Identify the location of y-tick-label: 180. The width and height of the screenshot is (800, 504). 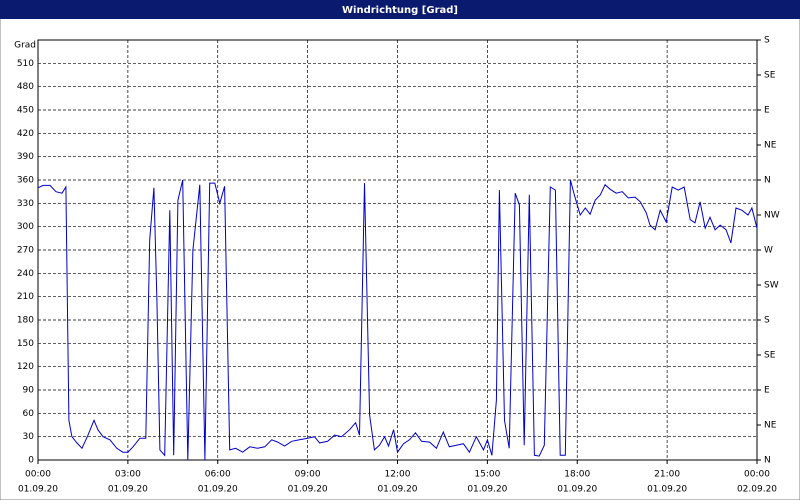
(25, 321).